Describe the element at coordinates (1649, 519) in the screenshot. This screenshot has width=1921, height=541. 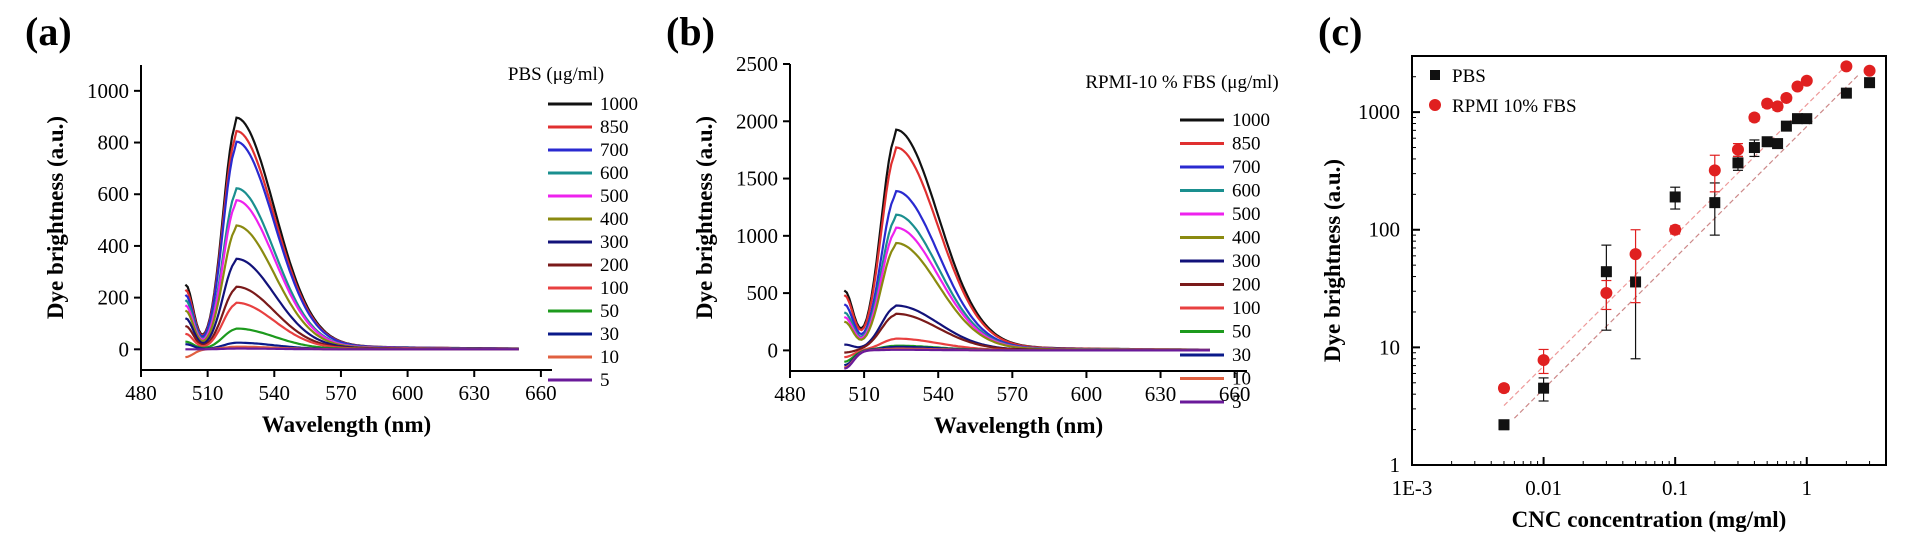
I see `x-axis-title: CNC concentration (mg/ml)` at that location.